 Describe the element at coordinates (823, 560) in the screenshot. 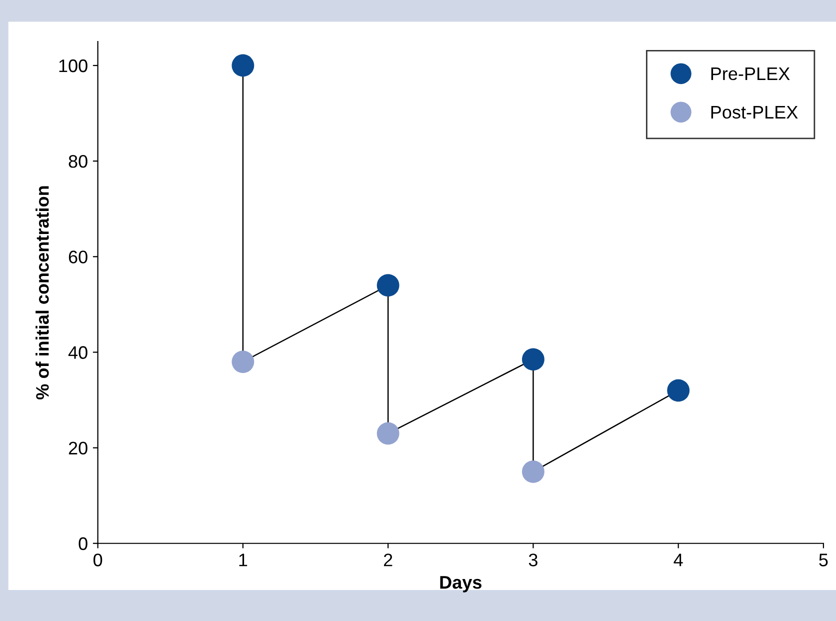

I see `x-tick-label: 5` at that location.